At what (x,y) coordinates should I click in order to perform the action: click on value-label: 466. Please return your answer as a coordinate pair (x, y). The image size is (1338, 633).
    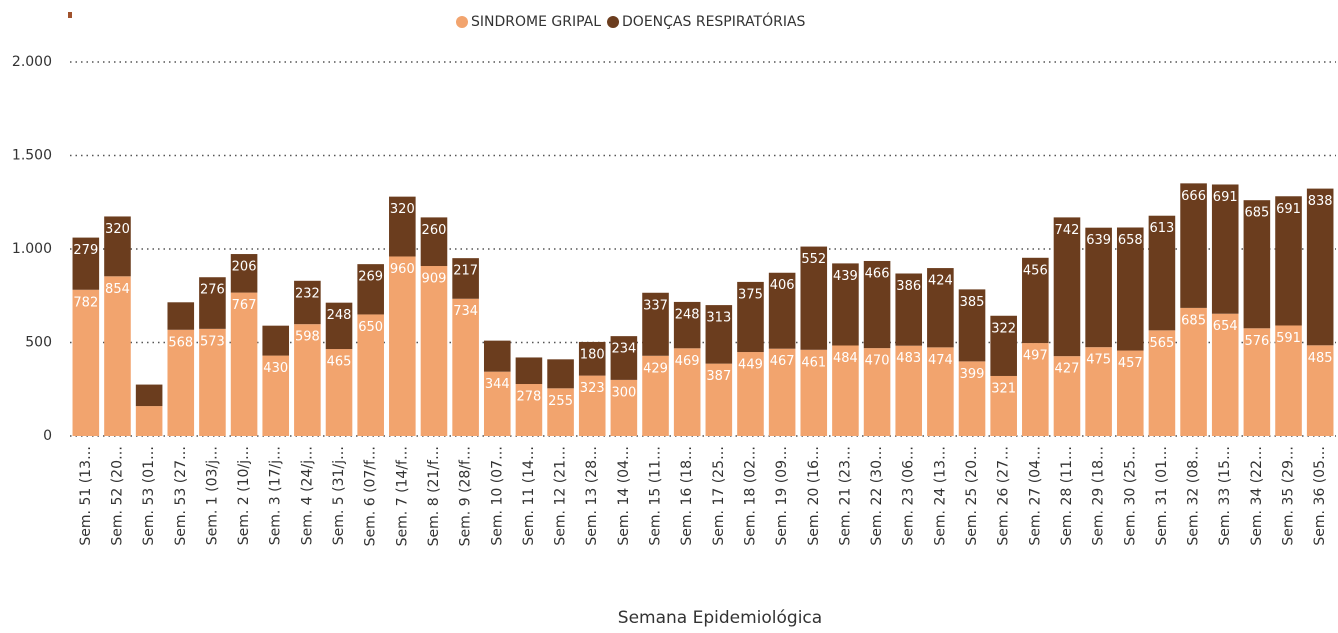
    Looking at the image, I should click on (877, 273).